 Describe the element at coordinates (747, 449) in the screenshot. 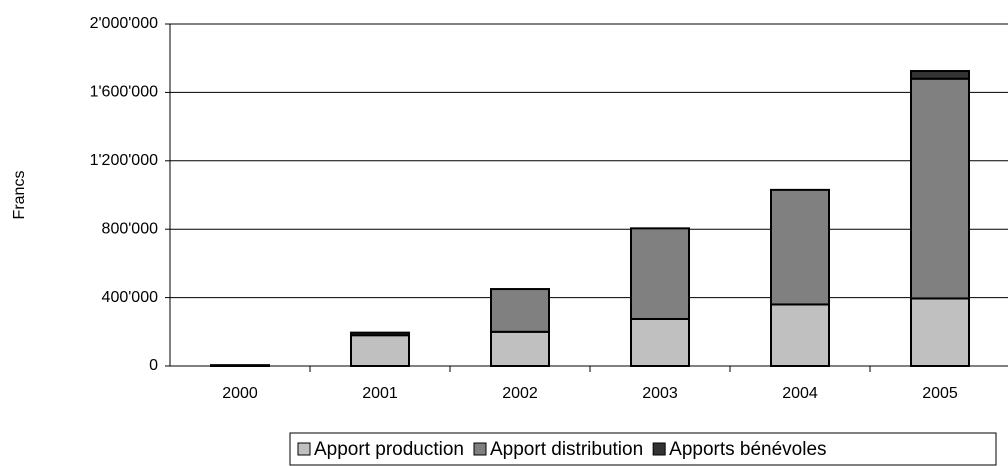

I see `legend-label: Apports bénévoles` at that location.